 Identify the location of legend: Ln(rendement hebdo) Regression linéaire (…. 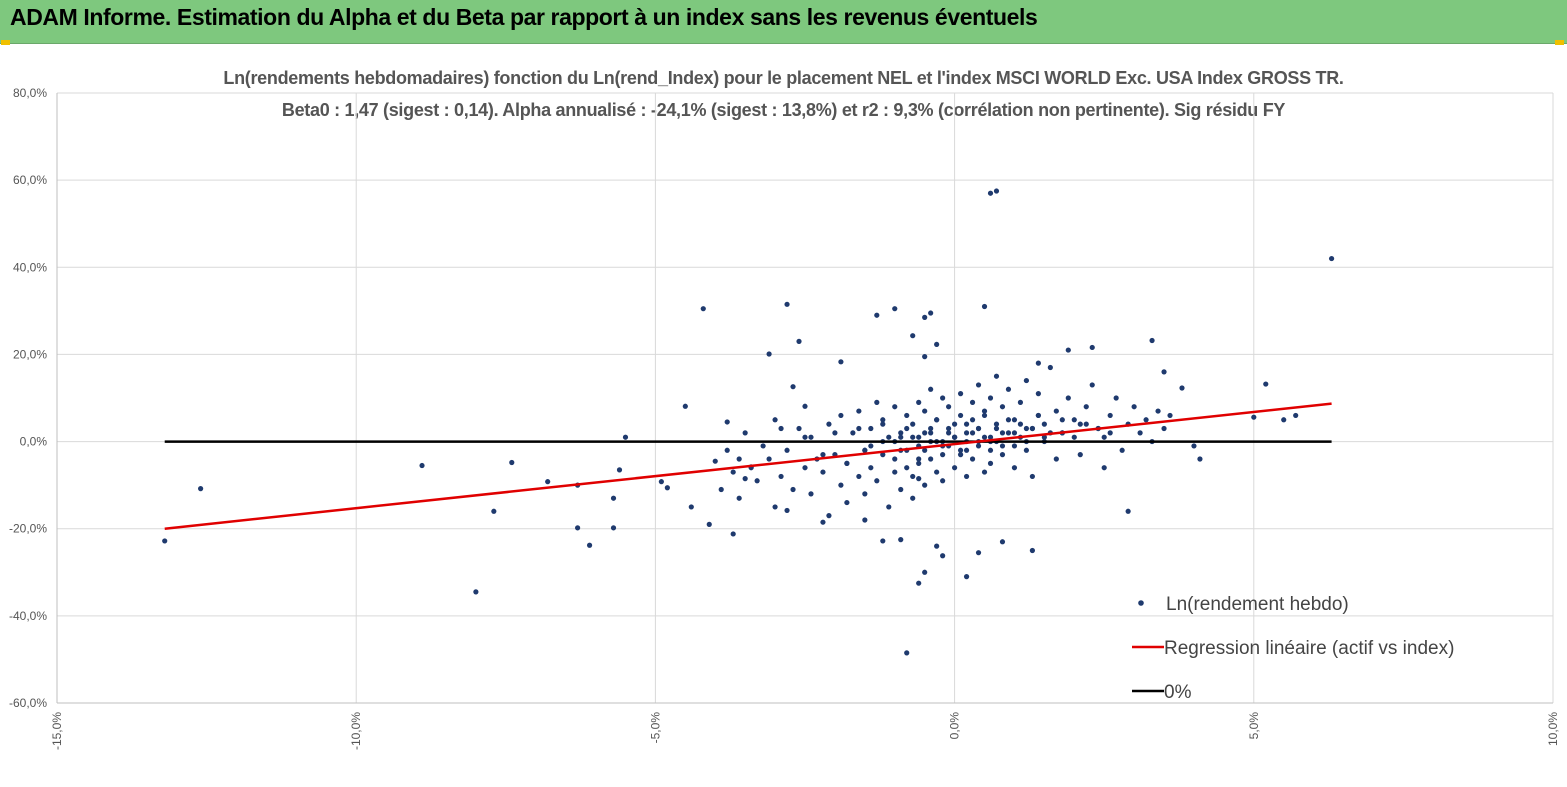
(1293, 648).